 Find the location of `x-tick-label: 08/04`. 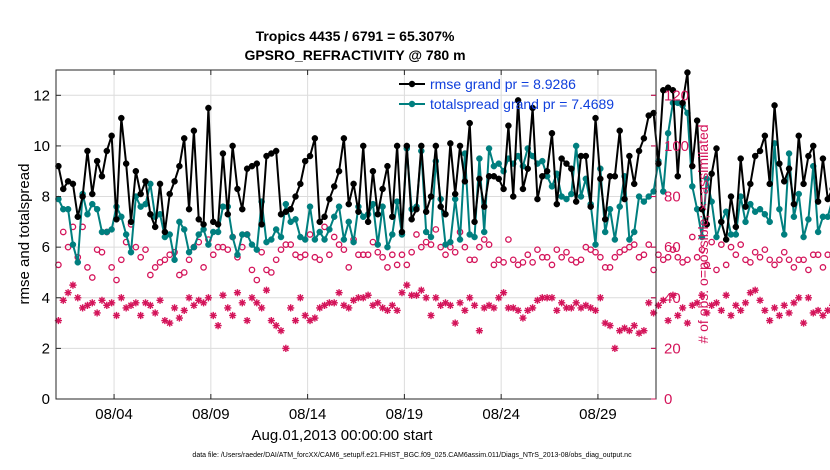

x-tick-label: 08/04 is located at coordinates (114, 414).